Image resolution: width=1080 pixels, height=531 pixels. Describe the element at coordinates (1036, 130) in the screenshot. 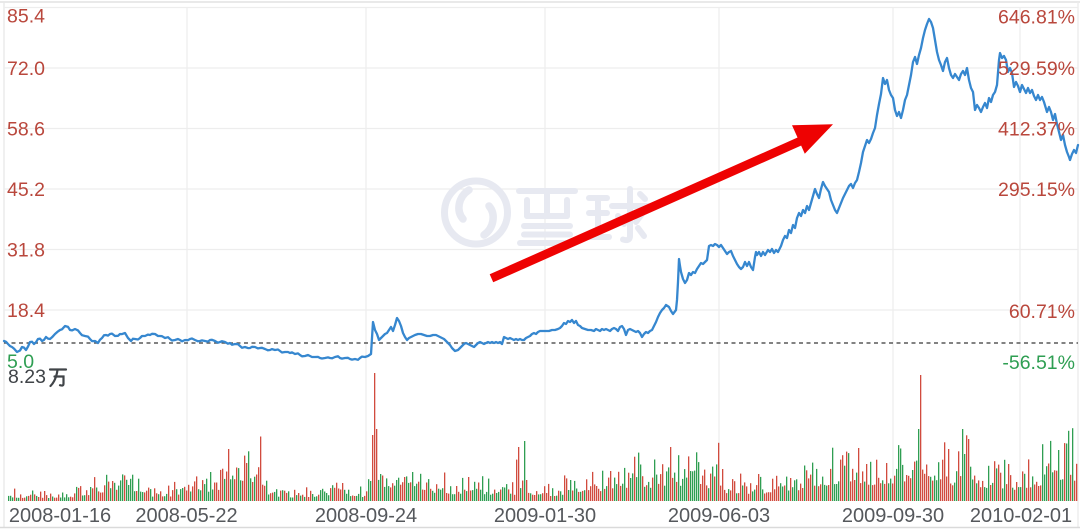

I see `svg-text: 412.37%` at that location.